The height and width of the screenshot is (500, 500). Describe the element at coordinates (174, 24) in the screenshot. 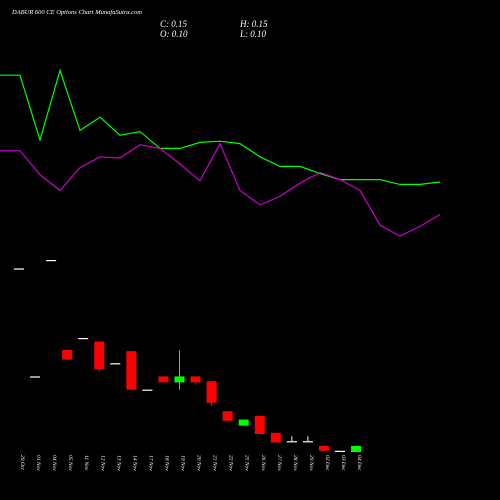

I see `ohlc-label: C: 0.15` at that location.